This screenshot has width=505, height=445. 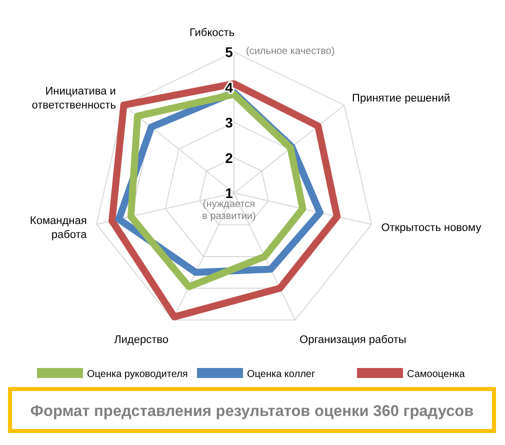 What do you see at coordinates (252, 411) in the screenshot?
I see `text: Формат представления результатов оценки 360 градусов` at bounding box center [252, 411].